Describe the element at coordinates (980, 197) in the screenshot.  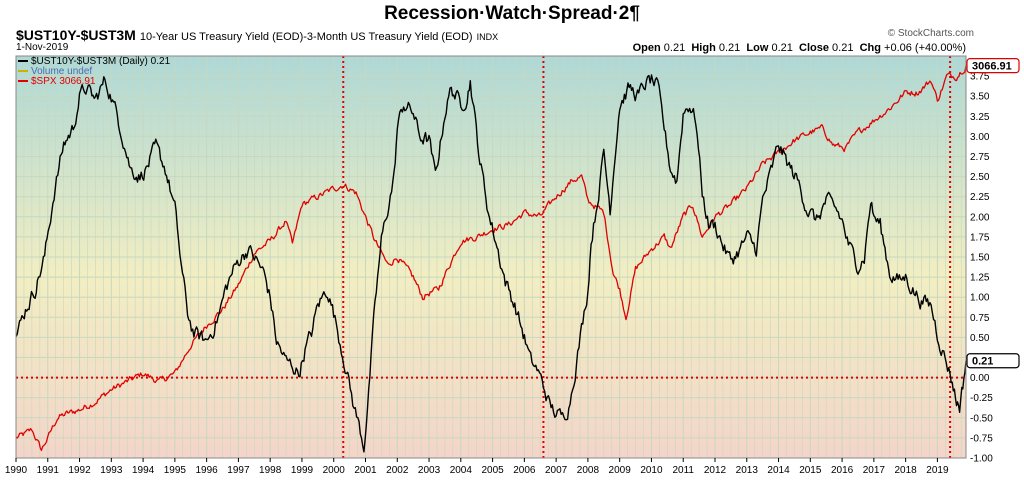
I see `y-tick-label: 2.25` at that location.